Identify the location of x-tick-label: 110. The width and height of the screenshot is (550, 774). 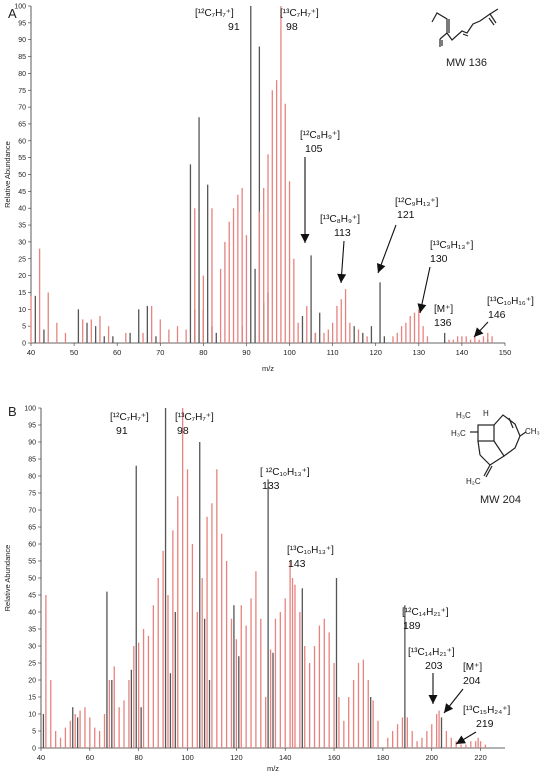
(333, 352).